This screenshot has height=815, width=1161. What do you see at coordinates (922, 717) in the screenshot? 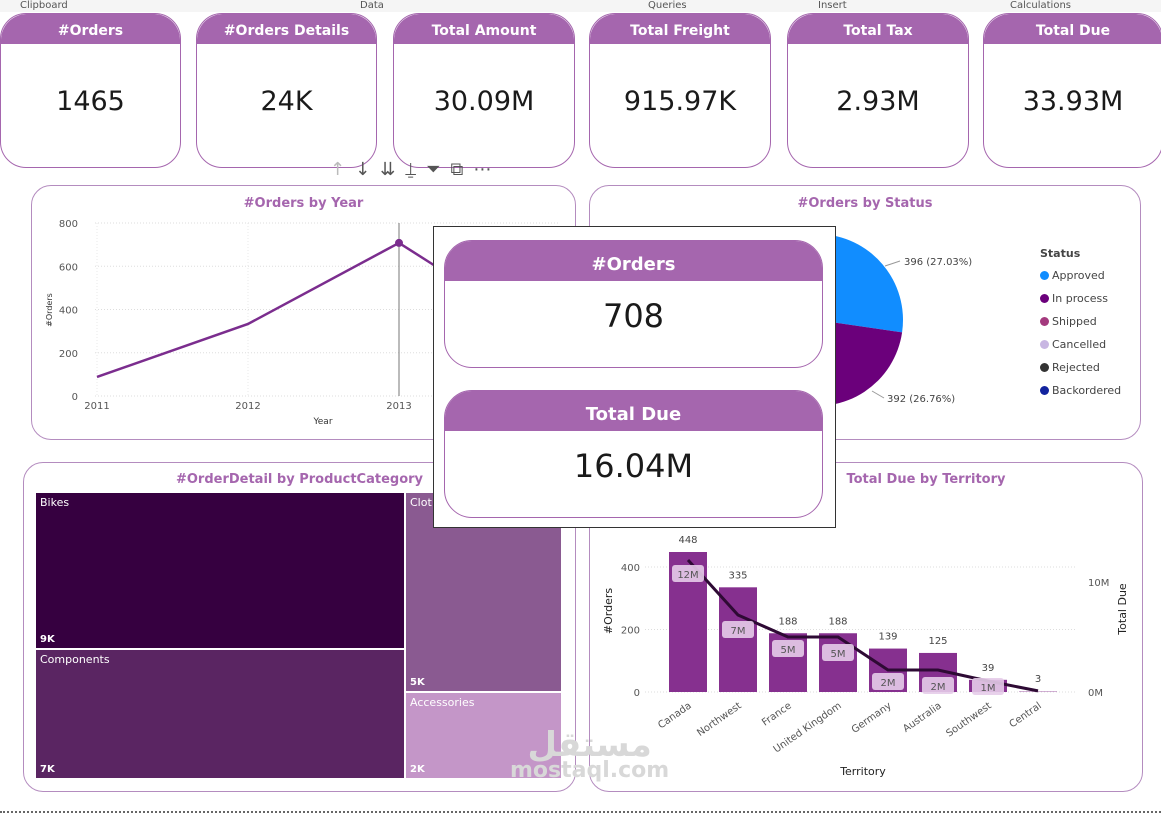
I see `x-tick-label: Australia` at bounding box center [922, 717].